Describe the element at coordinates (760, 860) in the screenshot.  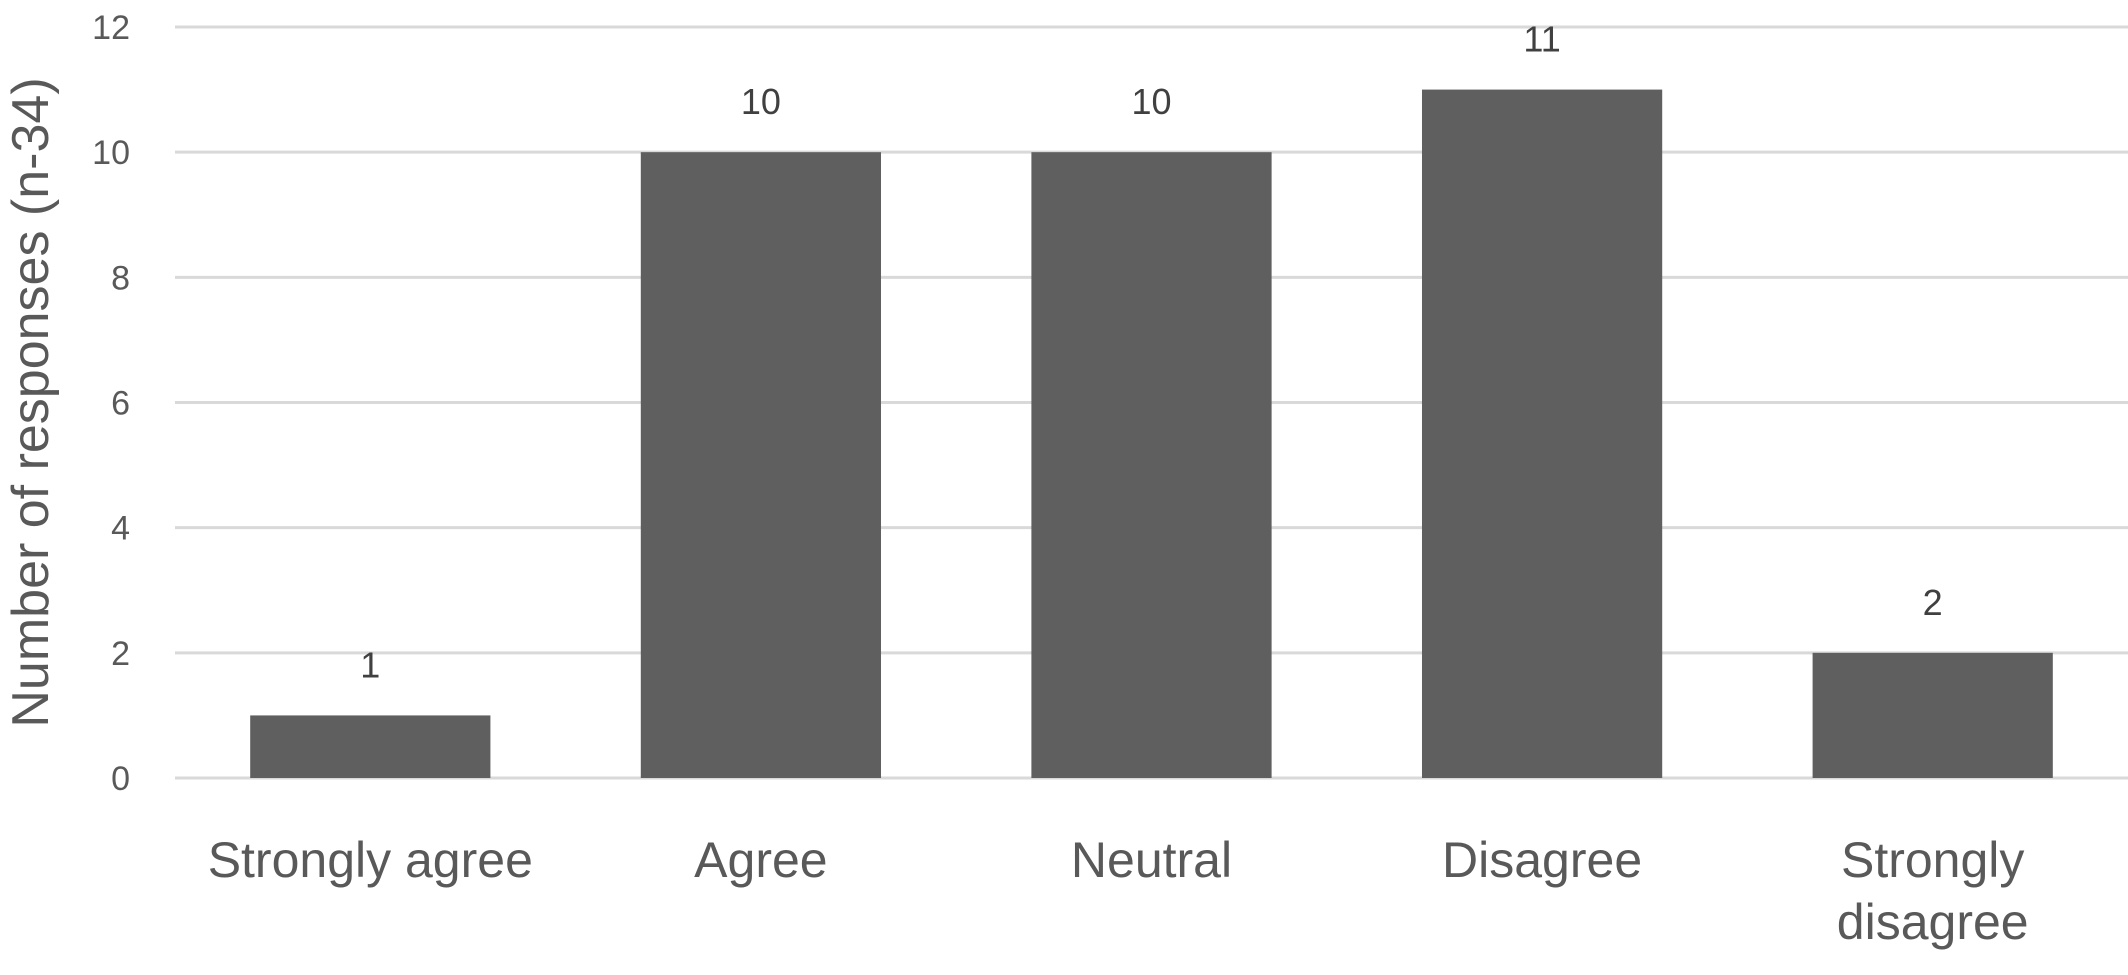
I see `x-category-label: Agree` at that location.